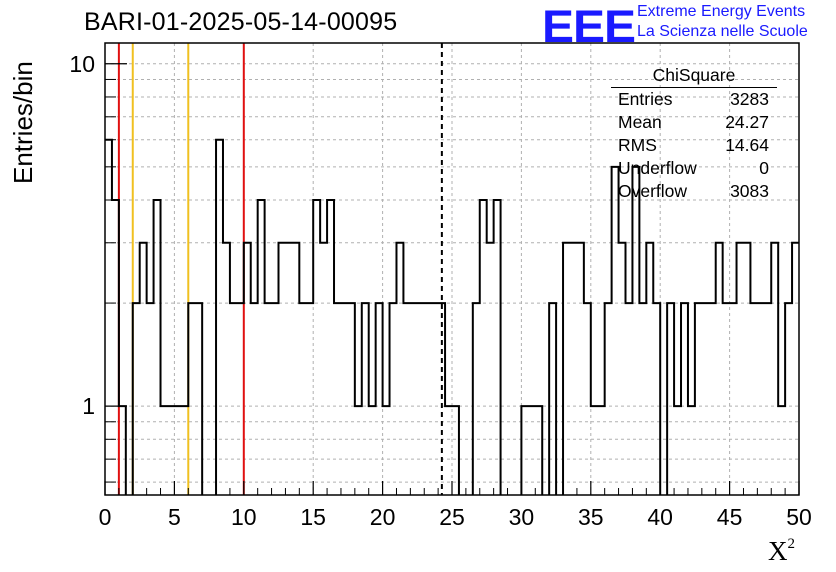 Image resolution: width=836 pixels, height=572 pixels. Describe the element at coordinates (694, 191) in the screenshot. I see `stats-row: Overflow 3083` at that location.